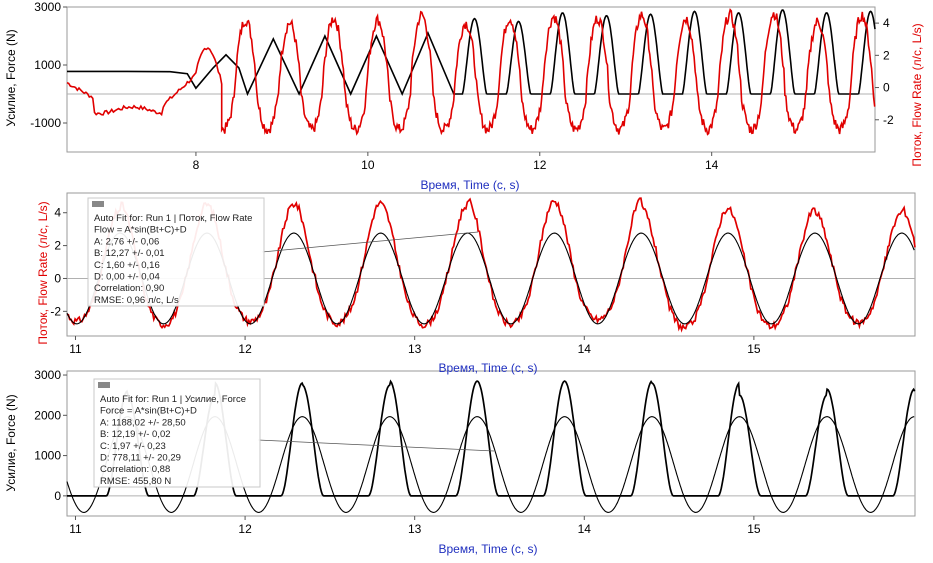 Image resolution: width=933 pixels, height=563 pixels. Describe the element at coordinates (712, 165) in the screenshot. I see `chart1-x-tick-label: 14` at that location.